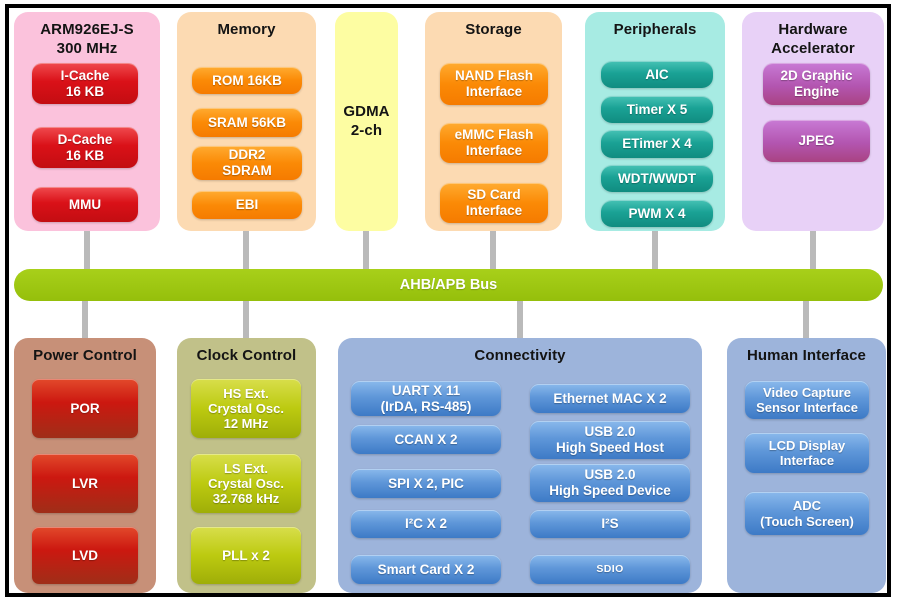 The image size is (900, 606). What do you see at coordinates (610, 483) in the screenshot?
I see `block-usb-device: USB 2.0 High Speed Device` at bounding box center [610, 483].